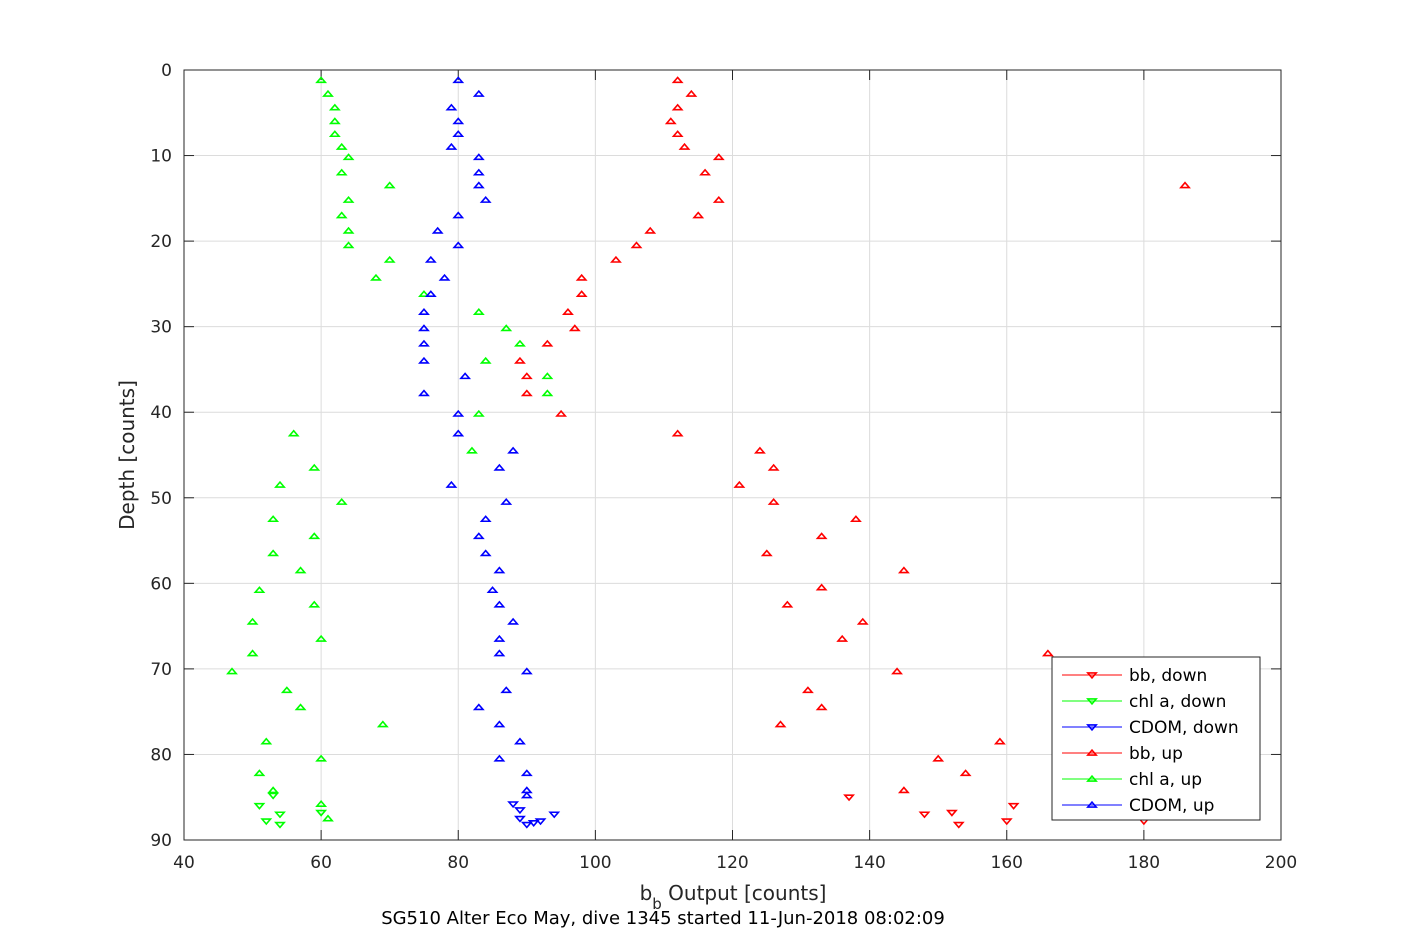  What do you see at coordinates (161, 328) in the screenshot?
I see `y-tick-label: 30` at bounding box center [161, 328].